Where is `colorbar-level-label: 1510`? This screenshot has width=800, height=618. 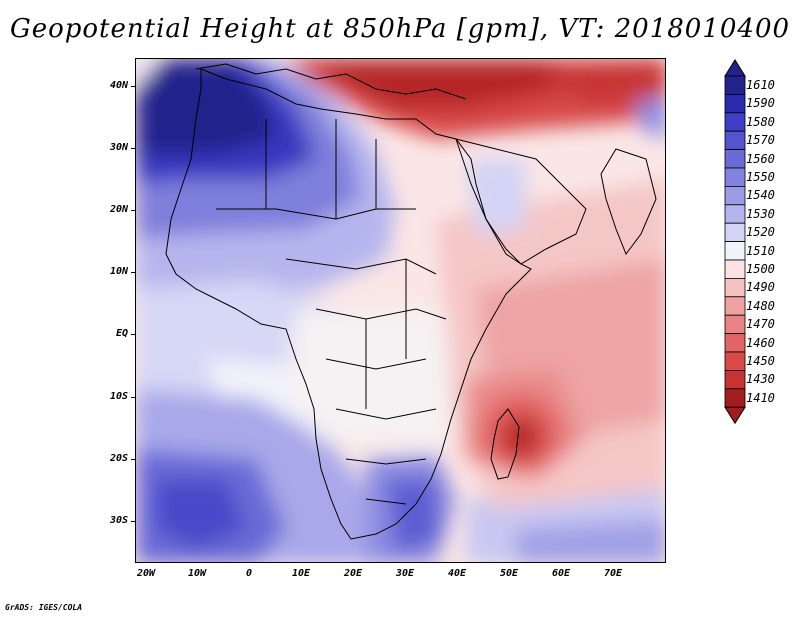
colorbar-level-label: 1510 is located at coordinates (760, 250).